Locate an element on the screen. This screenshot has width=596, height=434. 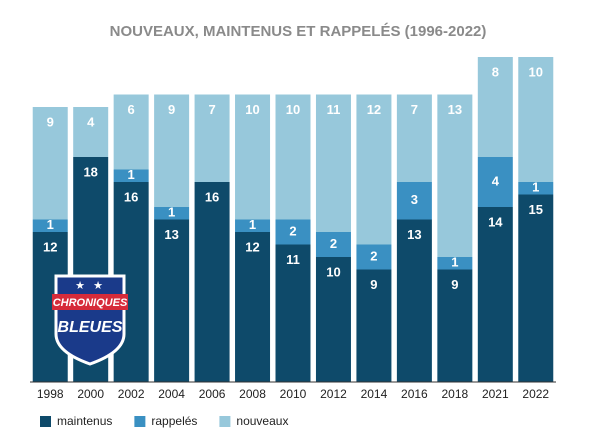
legend-label: rappelés is located at coordinates (174, 421).